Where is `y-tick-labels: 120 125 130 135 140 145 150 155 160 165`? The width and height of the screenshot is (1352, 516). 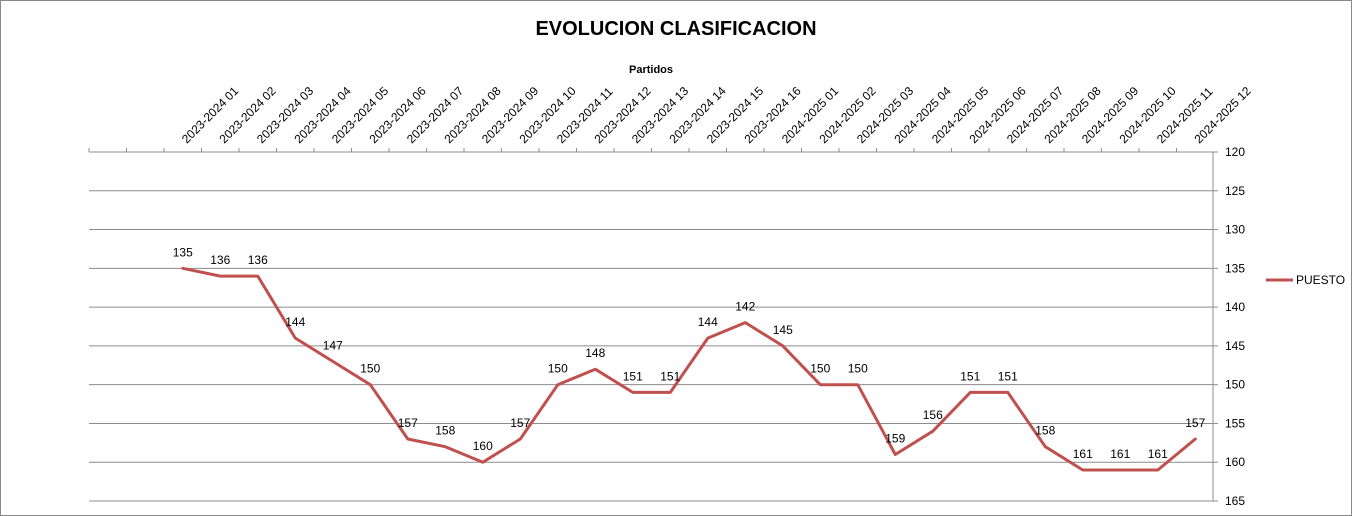 y-tick-labels: 120 125 130 135 140 145 150 155 160 165 is located at coordinates (1235, 326).